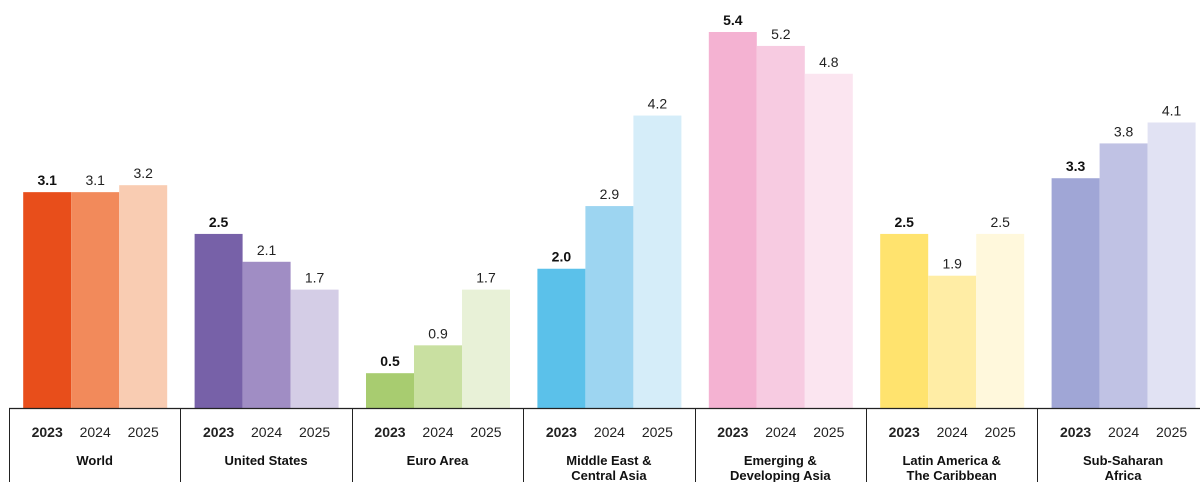 Image resolution: width=1200 pixels, height=482 pixels. I want to click on value-label-group-4-year-1: 5.2, so click(781, 34).